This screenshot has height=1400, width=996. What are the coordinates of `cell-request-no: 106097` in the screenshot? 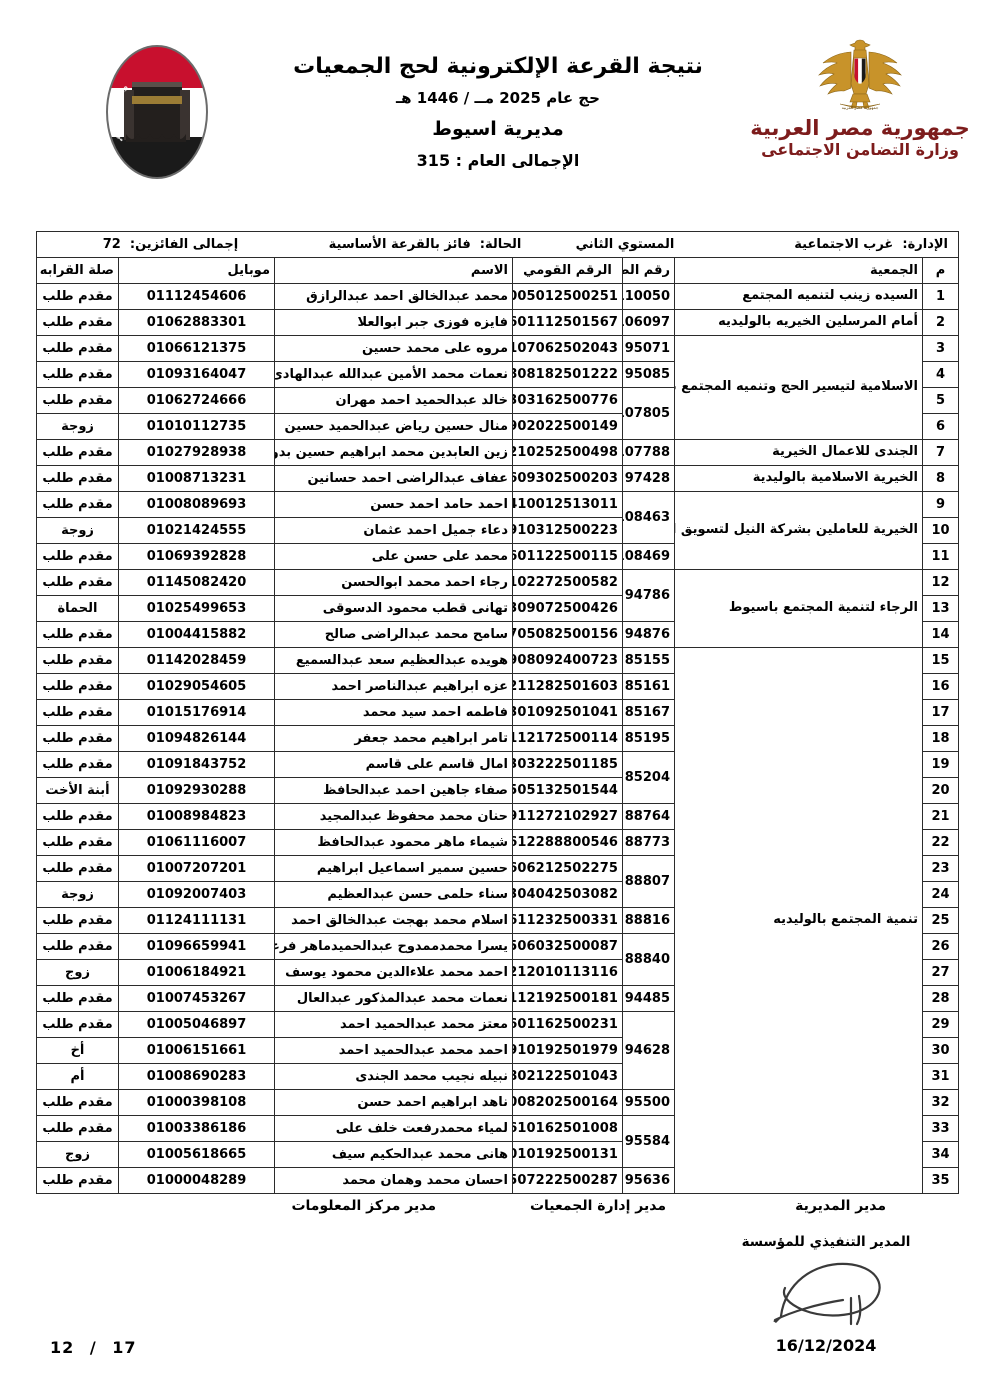 It's located at (648, 322).